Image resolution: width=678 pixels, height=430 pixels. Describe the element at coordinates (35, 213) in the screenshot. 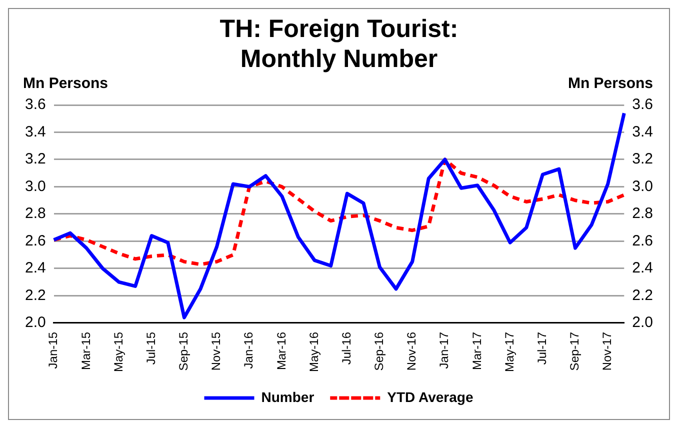

I see `y-tick-label: 2.8` at that location.